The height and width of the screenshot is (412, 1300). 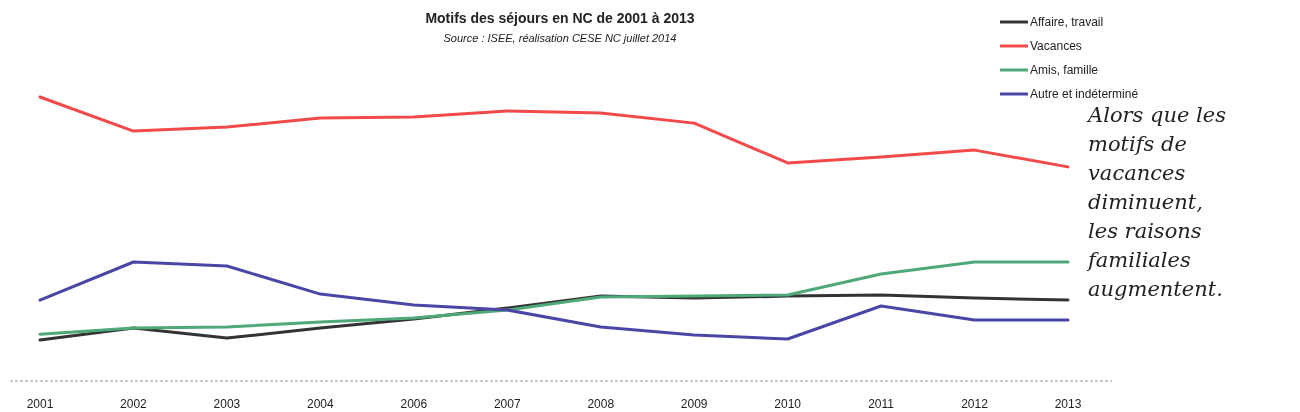 I want to click on legend-label: Amis, famille, so click(x=1064, y=70).